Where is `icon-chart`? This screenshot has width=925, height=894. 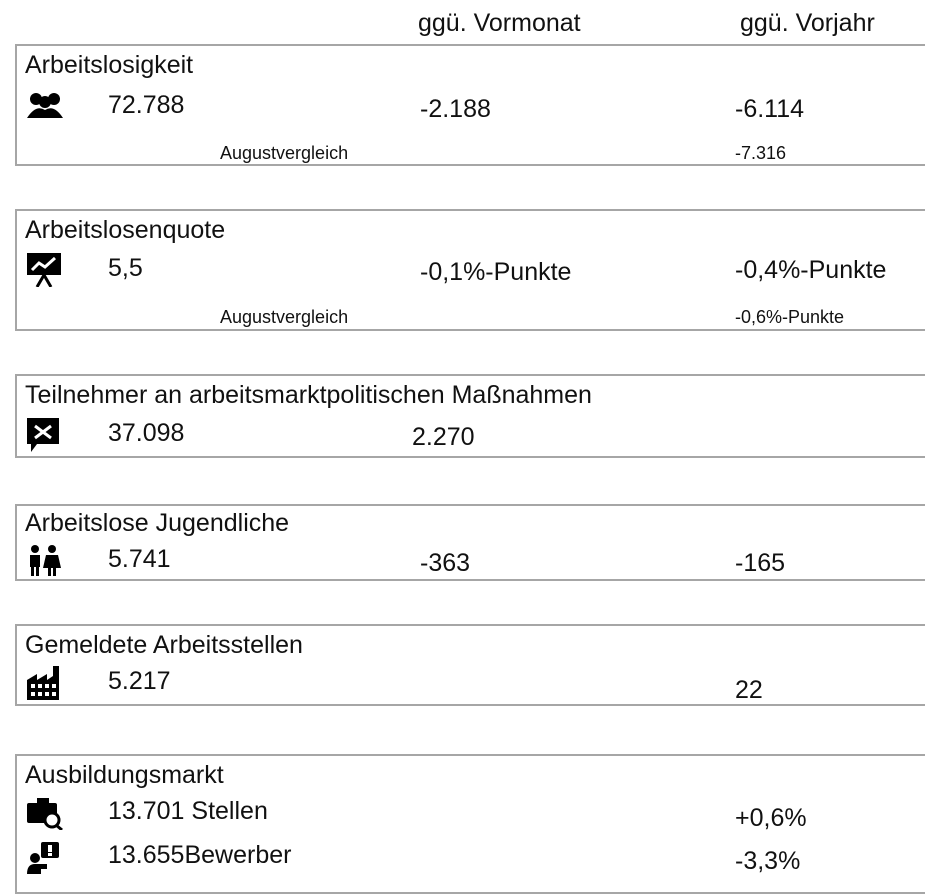 icon-chart is located at coordinates (44, 270).